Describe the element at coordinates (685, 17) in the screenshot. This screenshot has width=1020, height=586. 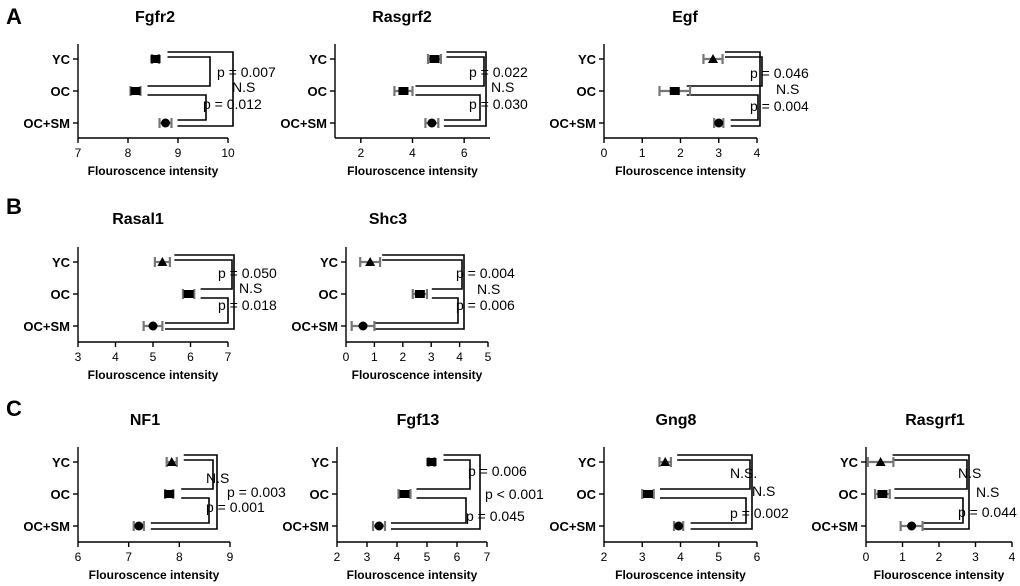
I see `chart-title: Egf` at that location.